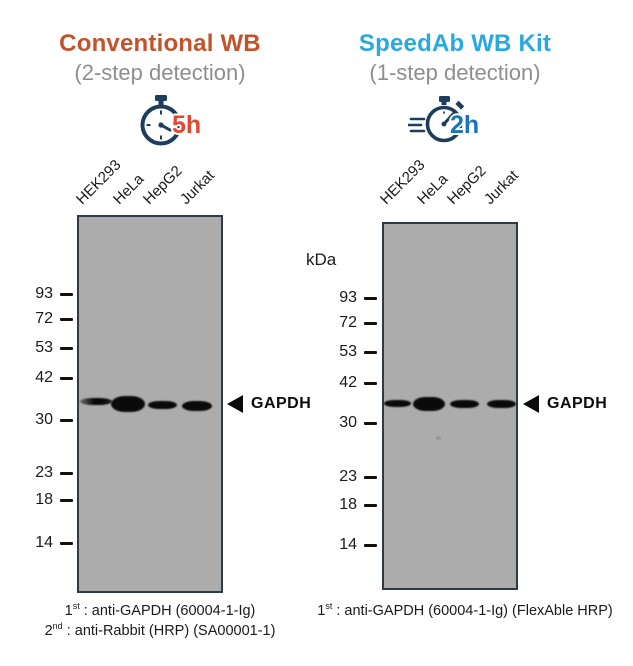 Image resolution: width=633 pixels, height=666 pixels. Describe the element at coordinates (160, 43) in the screenshot. I see `conventional-panel-title: Conventional WB` at that location.